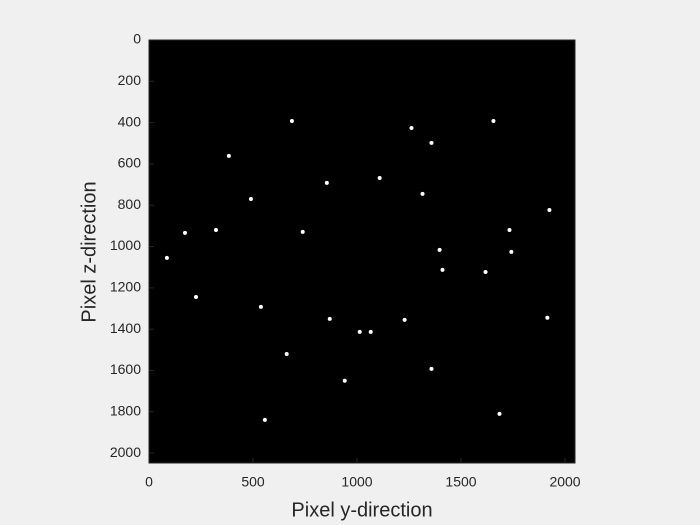 This screenshot has width=700, height=525. Describe the element at coordinates (356, 482) in the screenshot. I see `x-tick-label: 1000` at that location.